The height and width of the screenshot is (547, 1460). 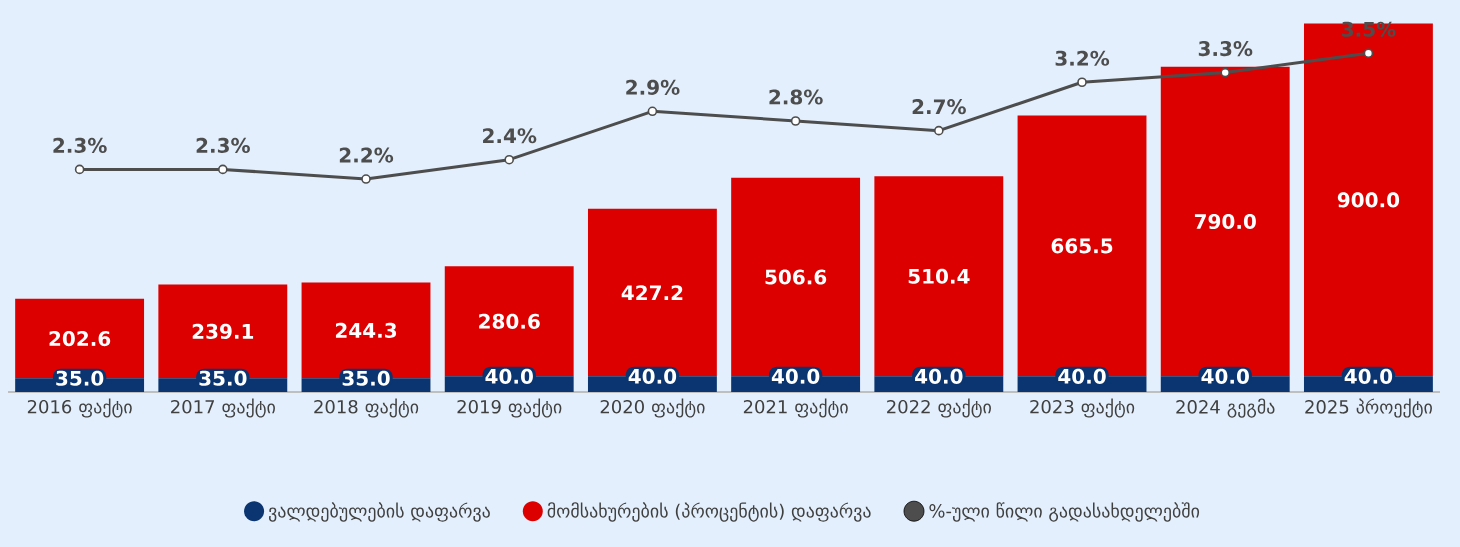 I want to click on x-tick-label: 2024 გეგმა, so click(x=1225, y=408).